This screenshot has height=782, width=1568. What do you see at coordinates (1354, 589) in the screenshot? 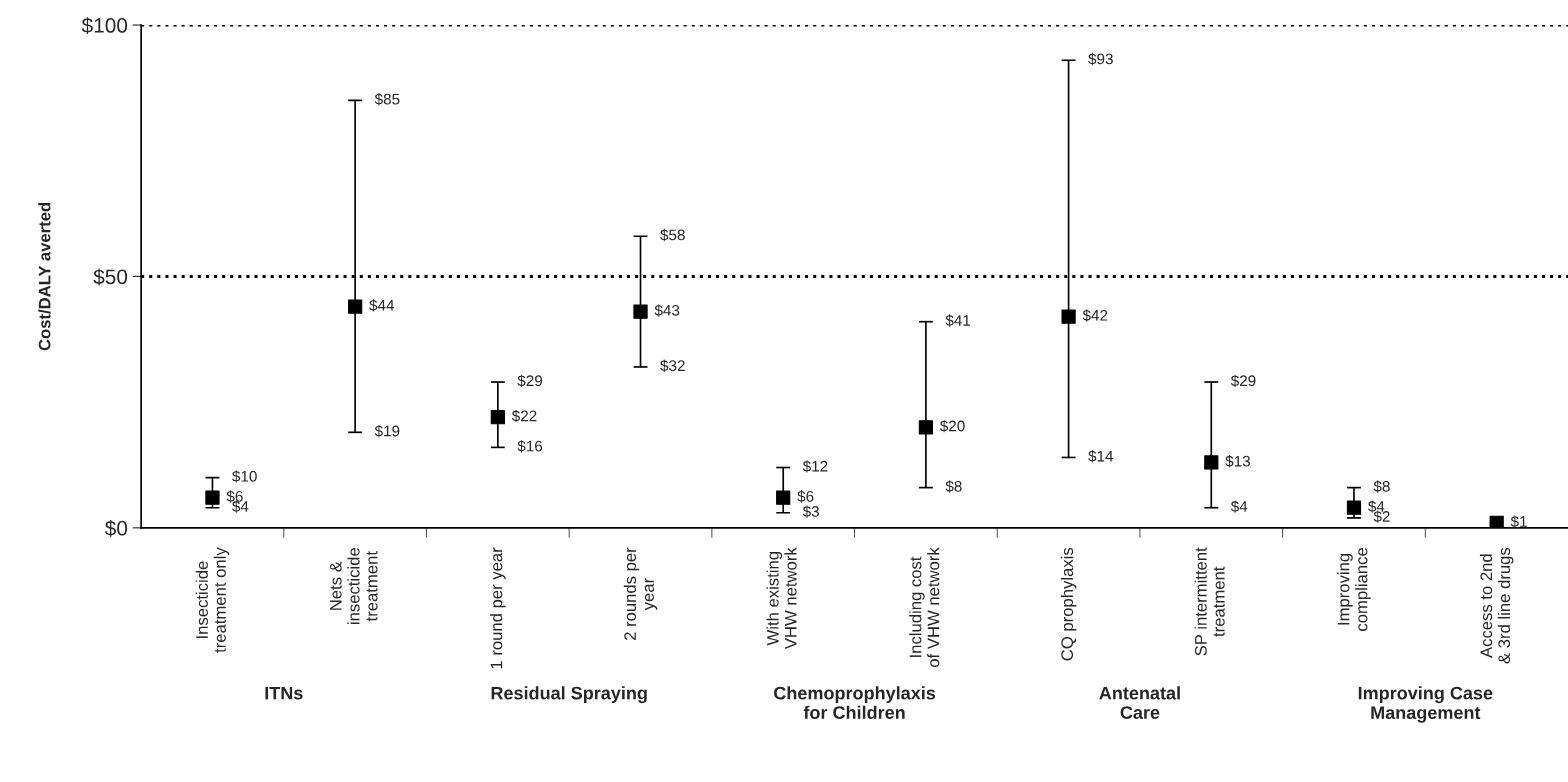
I see `x-tick-label: Improving compliance` at bounding box center [1354, 589].